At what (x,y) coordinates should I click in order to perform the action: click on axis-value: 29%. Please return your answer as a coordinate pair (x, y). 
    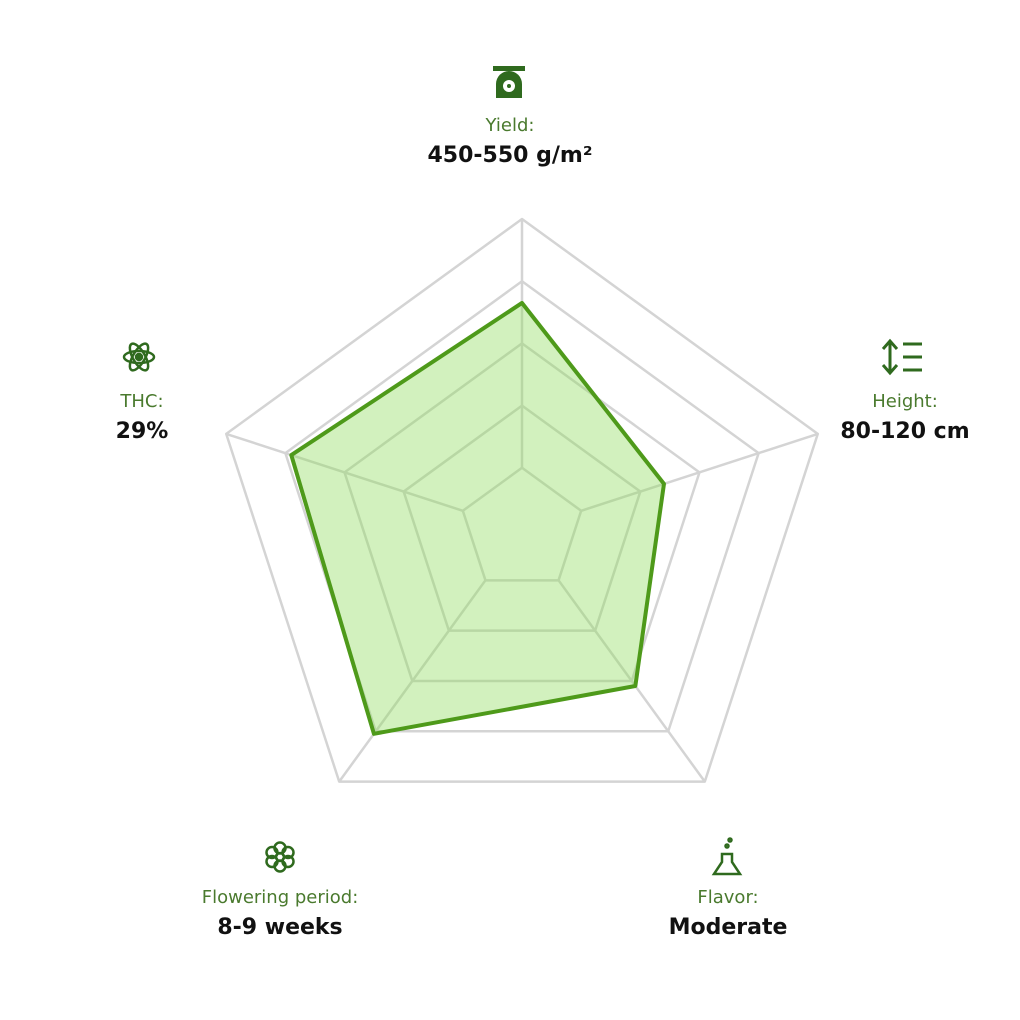
    Looking at the image, I should click on (142, 431).